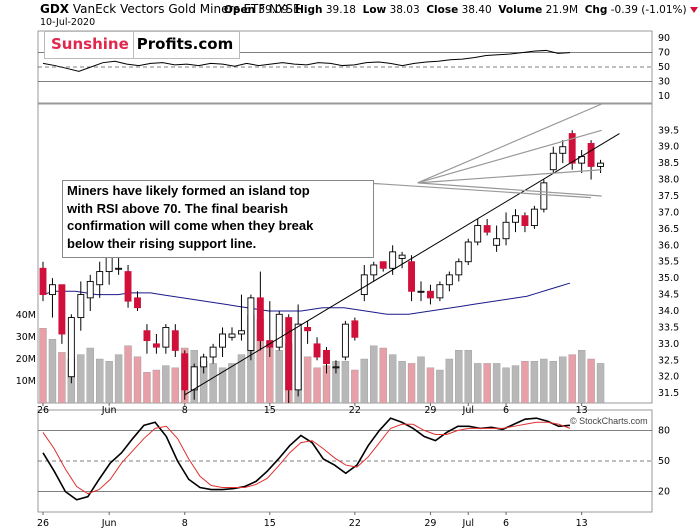 Image resolution: width=700 pixels, height=530 pixels. What do you see at coordinates (664, 67) in the screenshot?
I see `rsi-tick-label: 50` at bounding box center [664, 67].